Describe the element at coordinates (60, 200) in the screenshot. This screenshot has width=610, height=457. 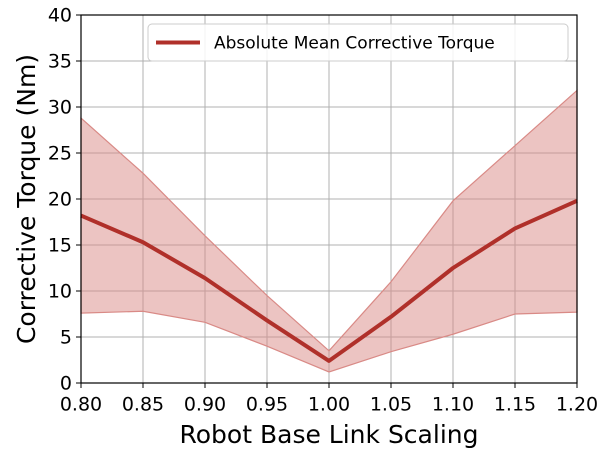
I see `y-tick-label: 20` at that location.